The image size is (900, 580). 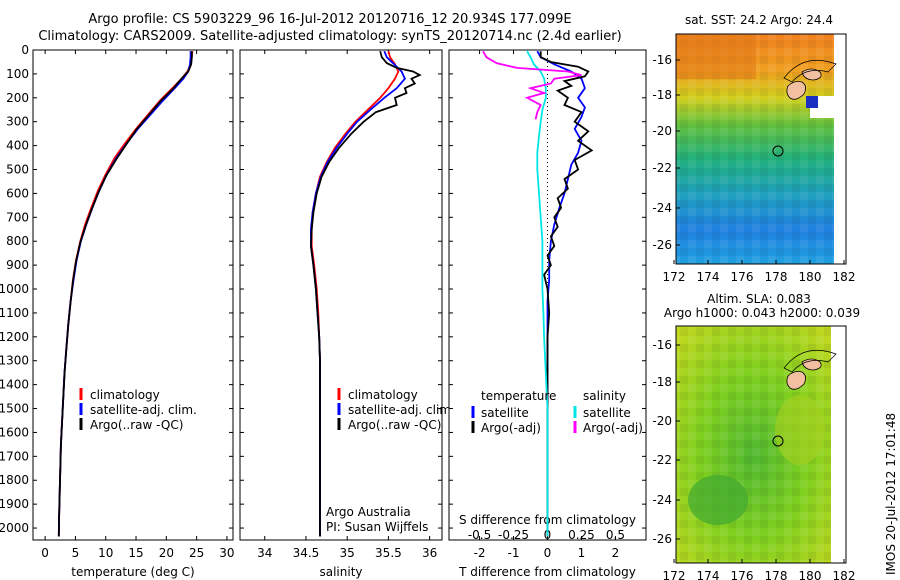 I want to click on sla-unmapped-strip, so click(x=838, y=444).